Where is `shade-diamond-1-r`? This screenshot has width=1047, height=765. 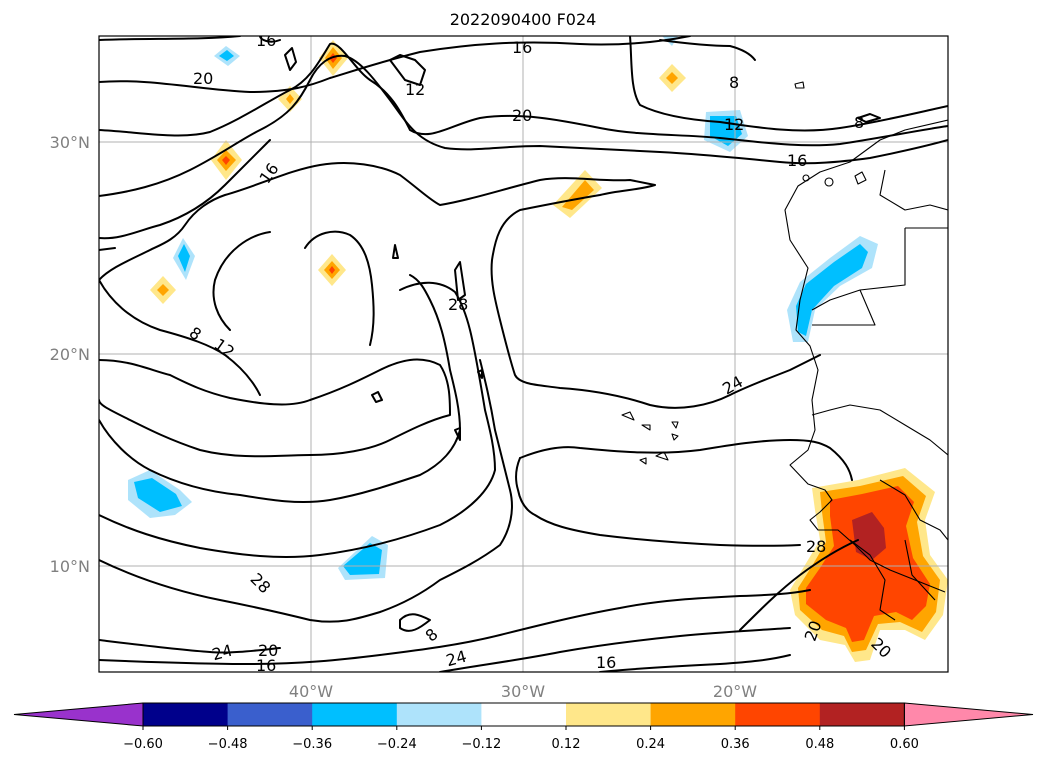 shade-diamond-1-r is located at coordinates (226, 160).